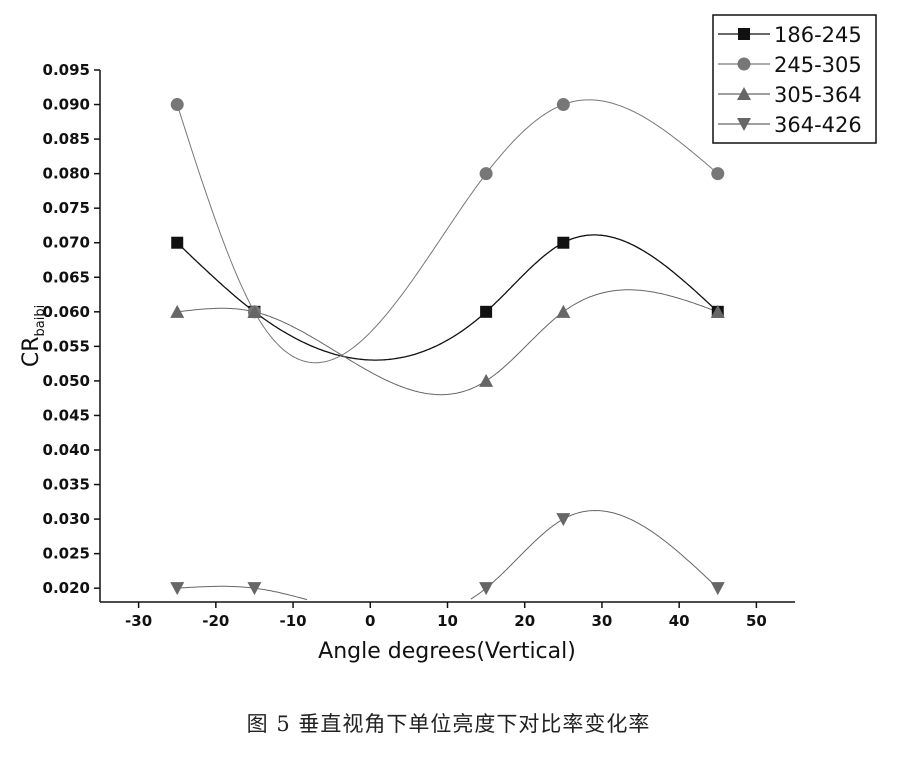 Image resolution: width=897 pixels, height=757 pixels. What do you see at coordinates (66, 381) in the screenshot?
I see `y-tick-label: 0.050` at bounding box center [66, 381].